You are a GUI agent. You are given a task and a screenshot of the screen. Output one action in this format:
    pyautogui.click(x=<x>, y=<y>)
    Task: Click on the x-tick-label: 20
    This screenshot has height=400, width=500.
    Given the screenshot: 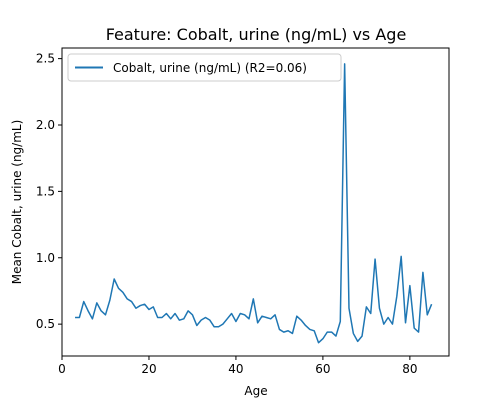 What is the action you would take?
    pyautogui.click(x=148, y=369)
    